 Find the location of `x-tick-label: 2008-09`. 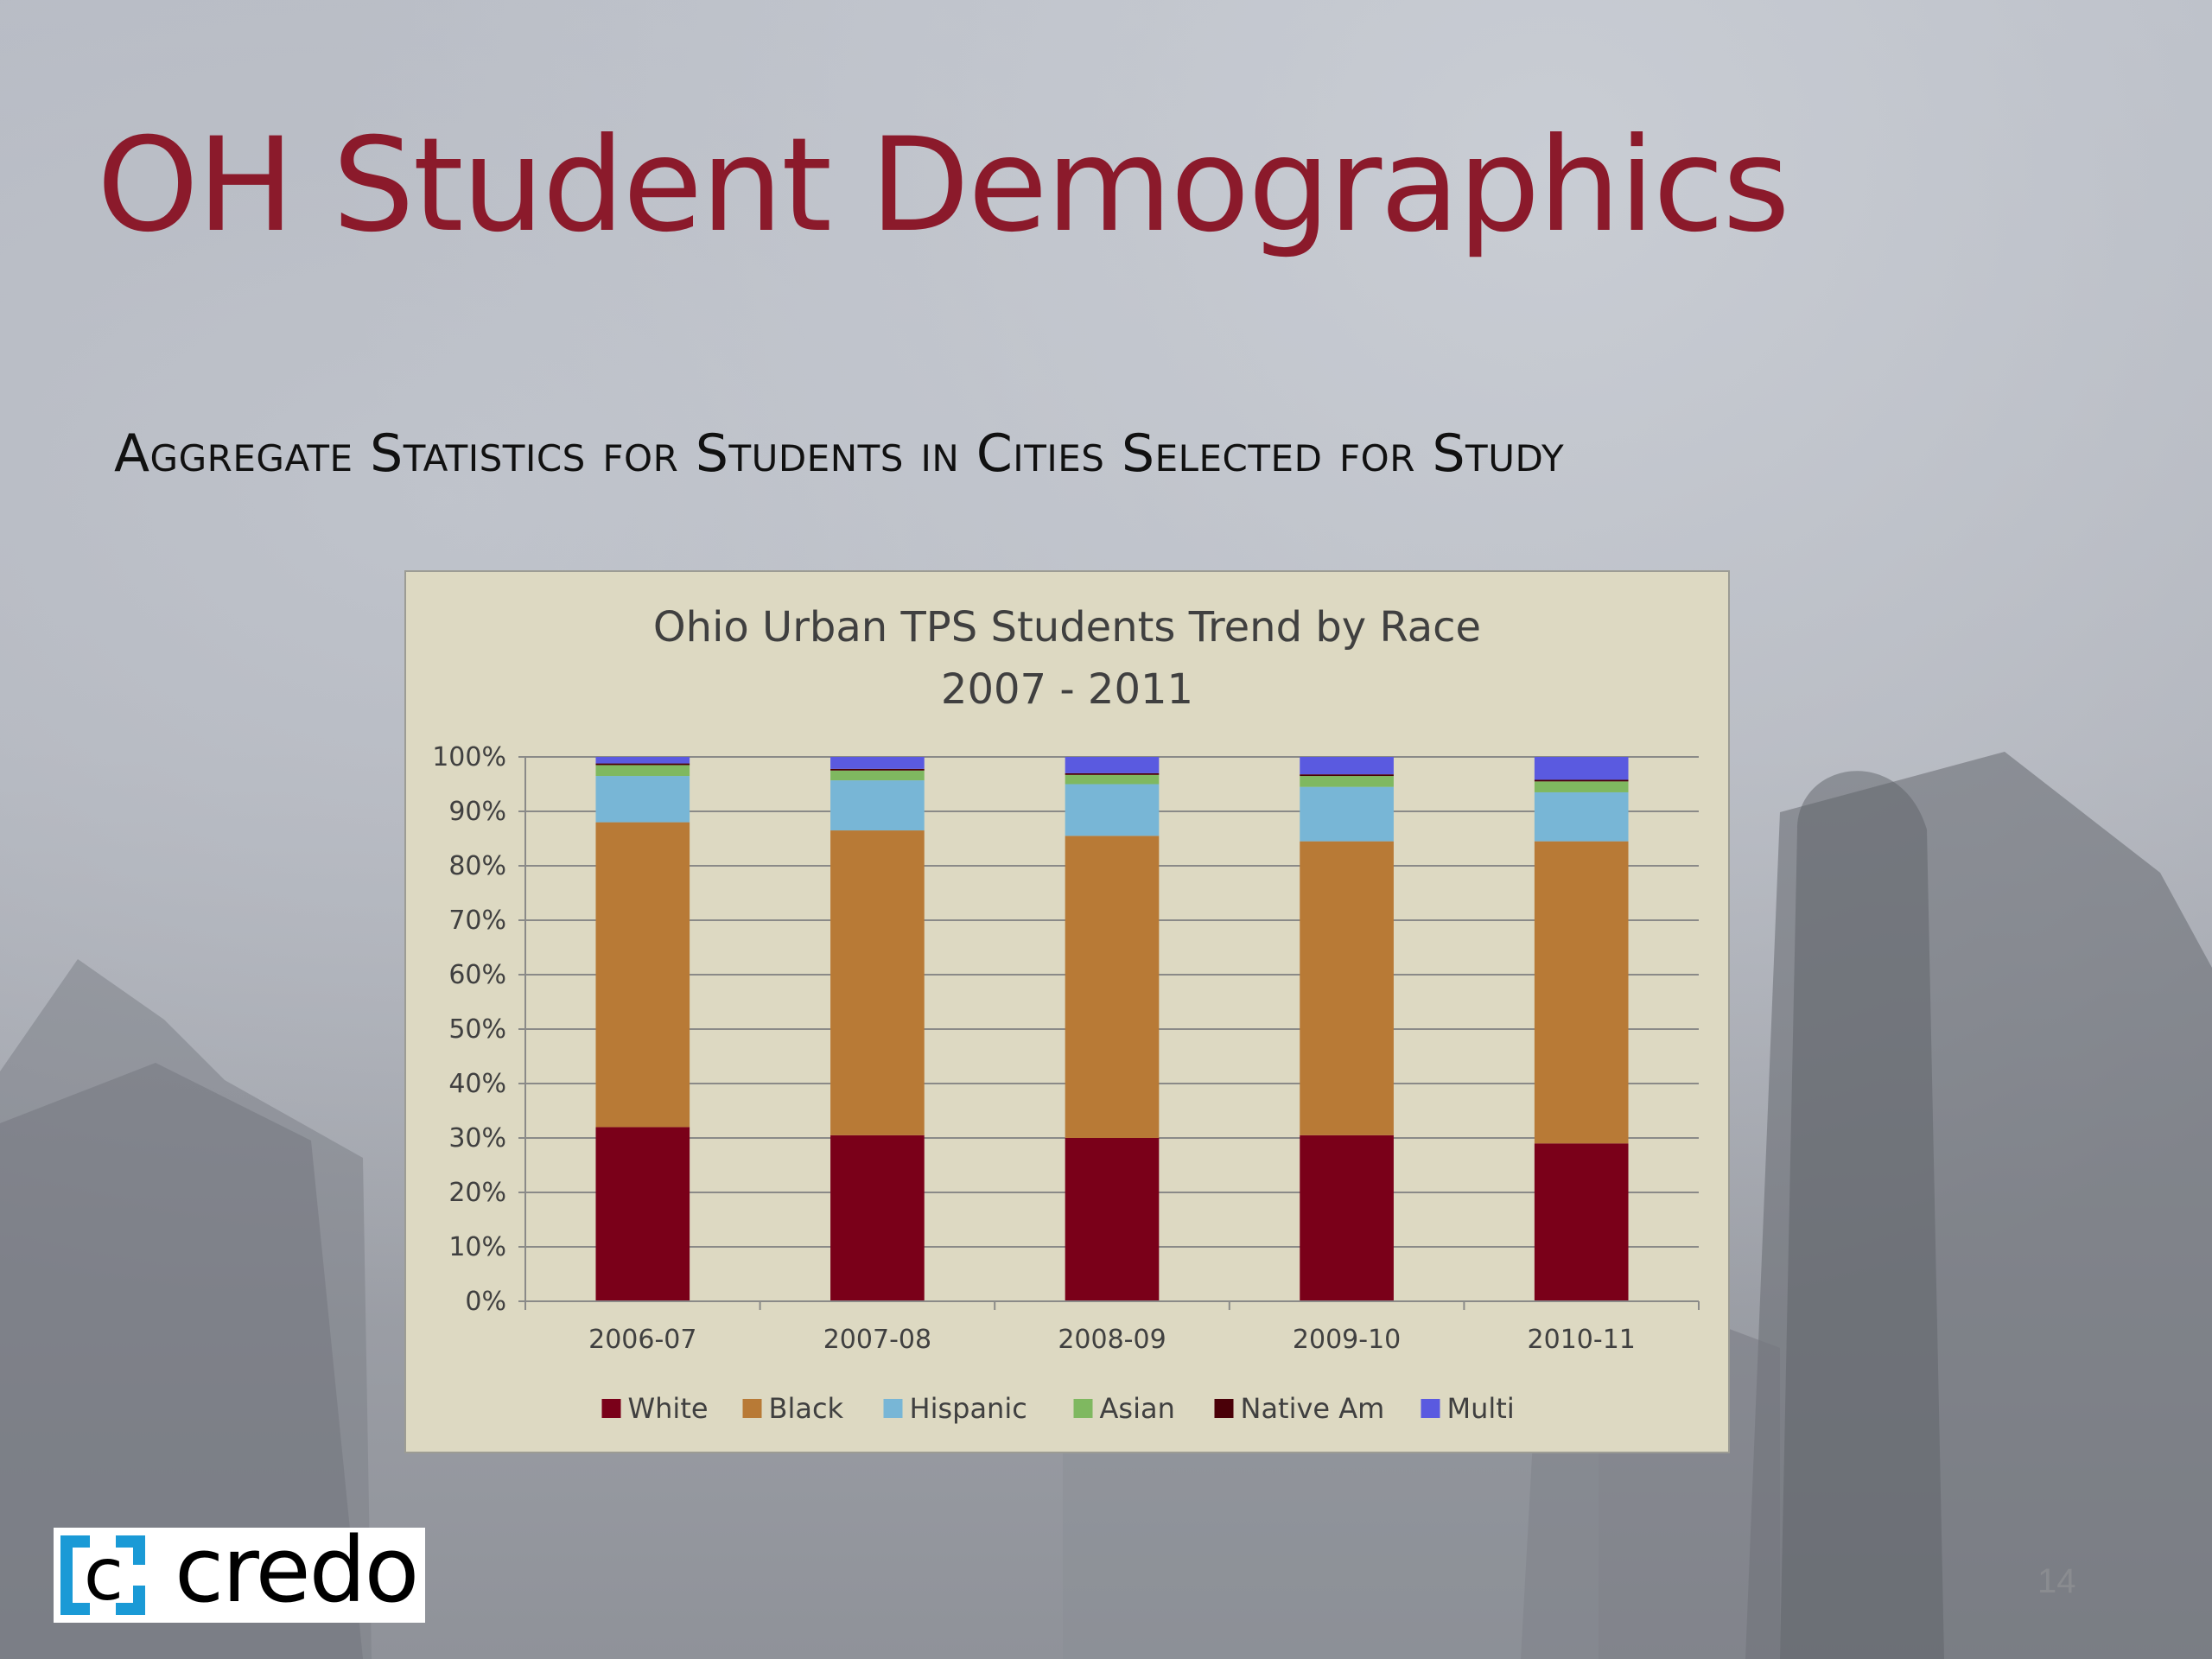

x-tick-label: 2008-09 is located at coordinates (1112, 1340).